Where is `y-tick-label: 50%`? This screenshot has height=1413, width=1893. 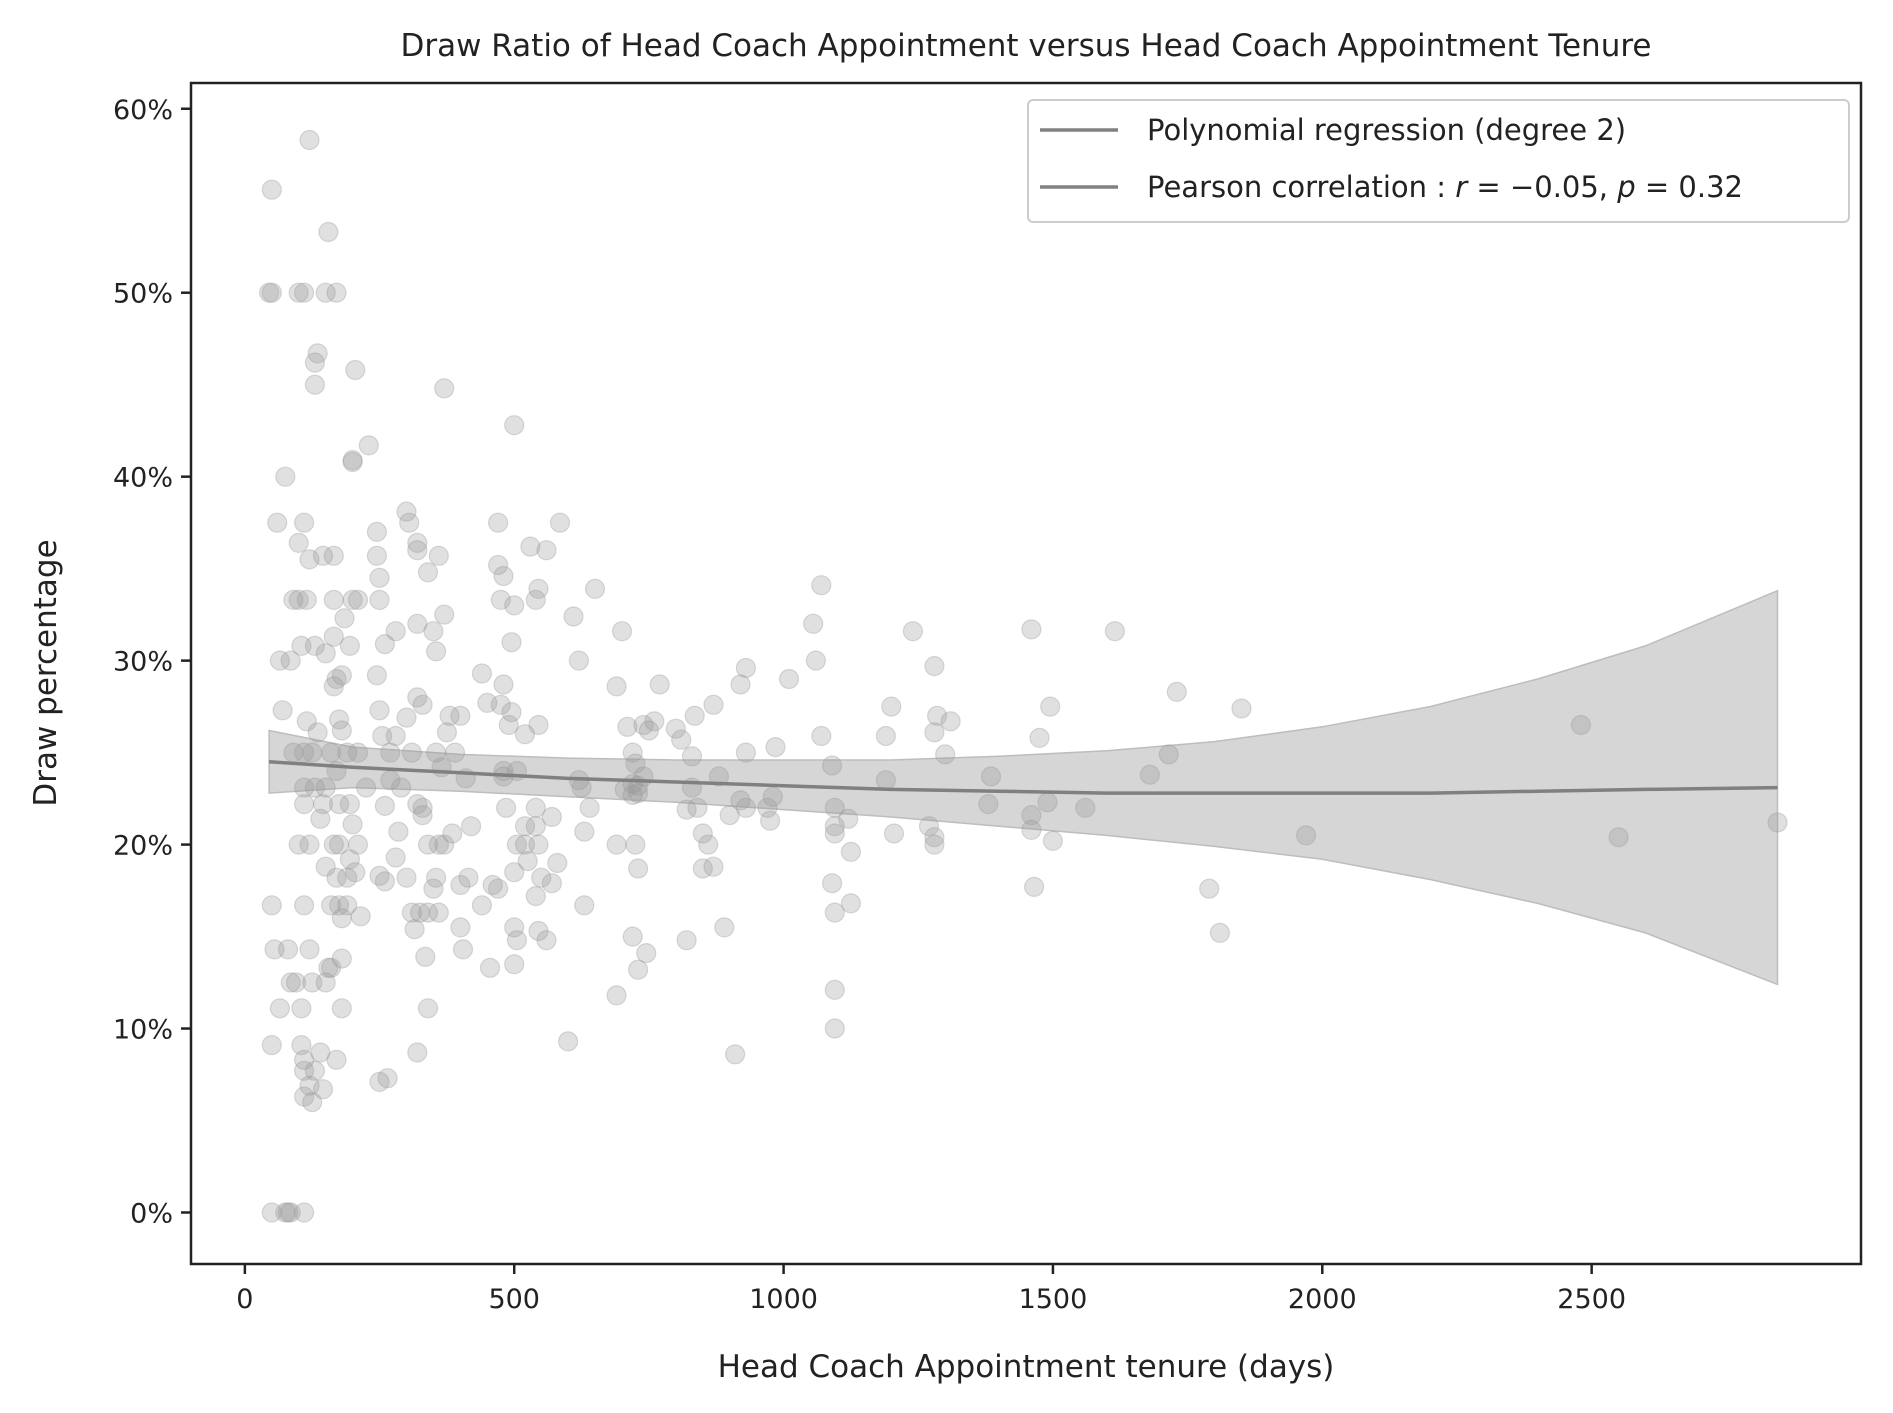
y-tick-label: 50% is located at coordinates (143, 294).